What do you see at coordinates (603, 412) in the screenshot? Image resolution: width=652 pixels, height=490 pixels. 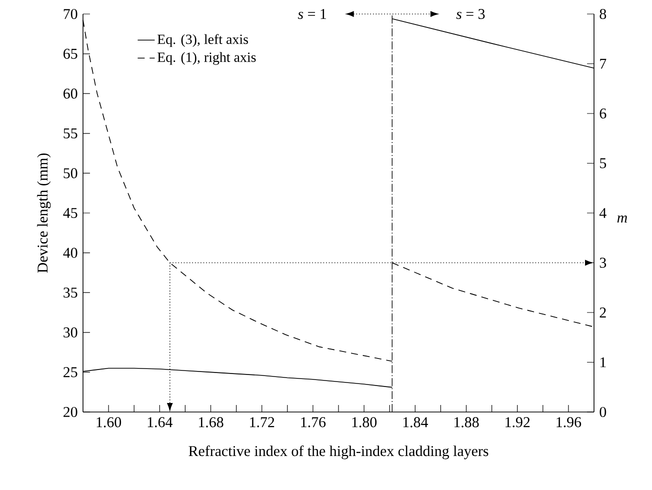 I see `y2-tick-label: 0` at bounding box center [603, 412].